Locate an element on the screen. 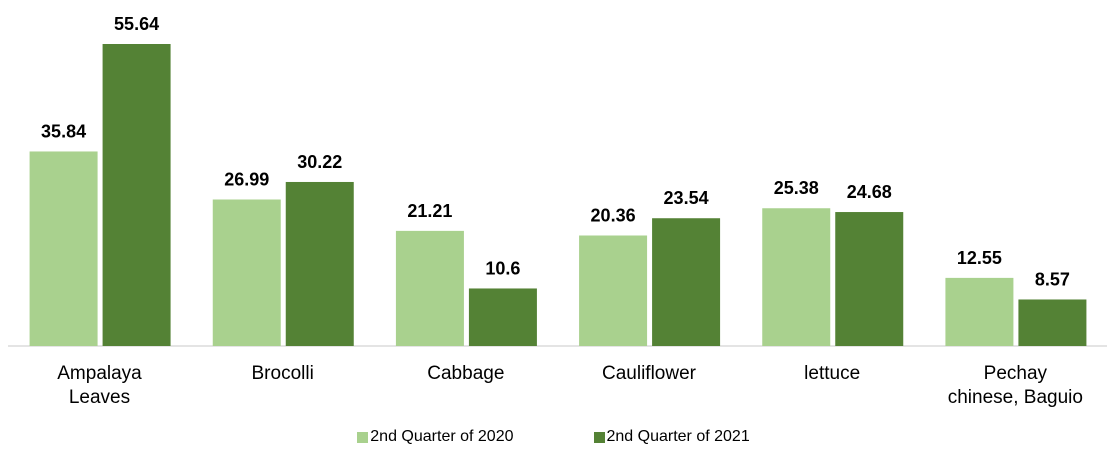 This screenshot has width=1107, height=449. value-label: 20.36 is located at coordinates (613, 215).